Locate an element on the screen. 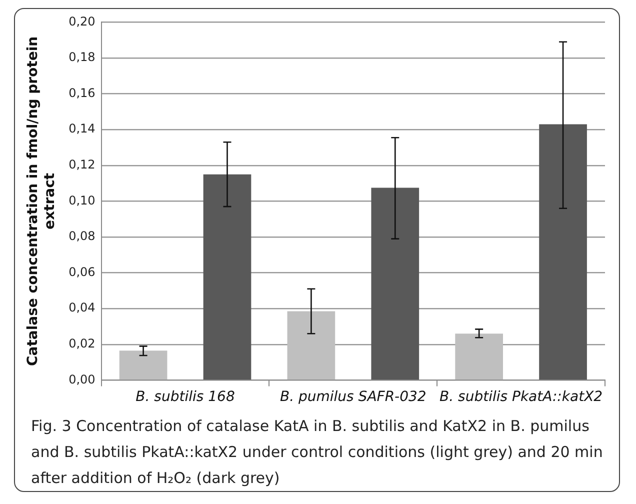  y-axis-title: Catalase concentration in fmol/ng protein extract is located at coordinates (41, 201).